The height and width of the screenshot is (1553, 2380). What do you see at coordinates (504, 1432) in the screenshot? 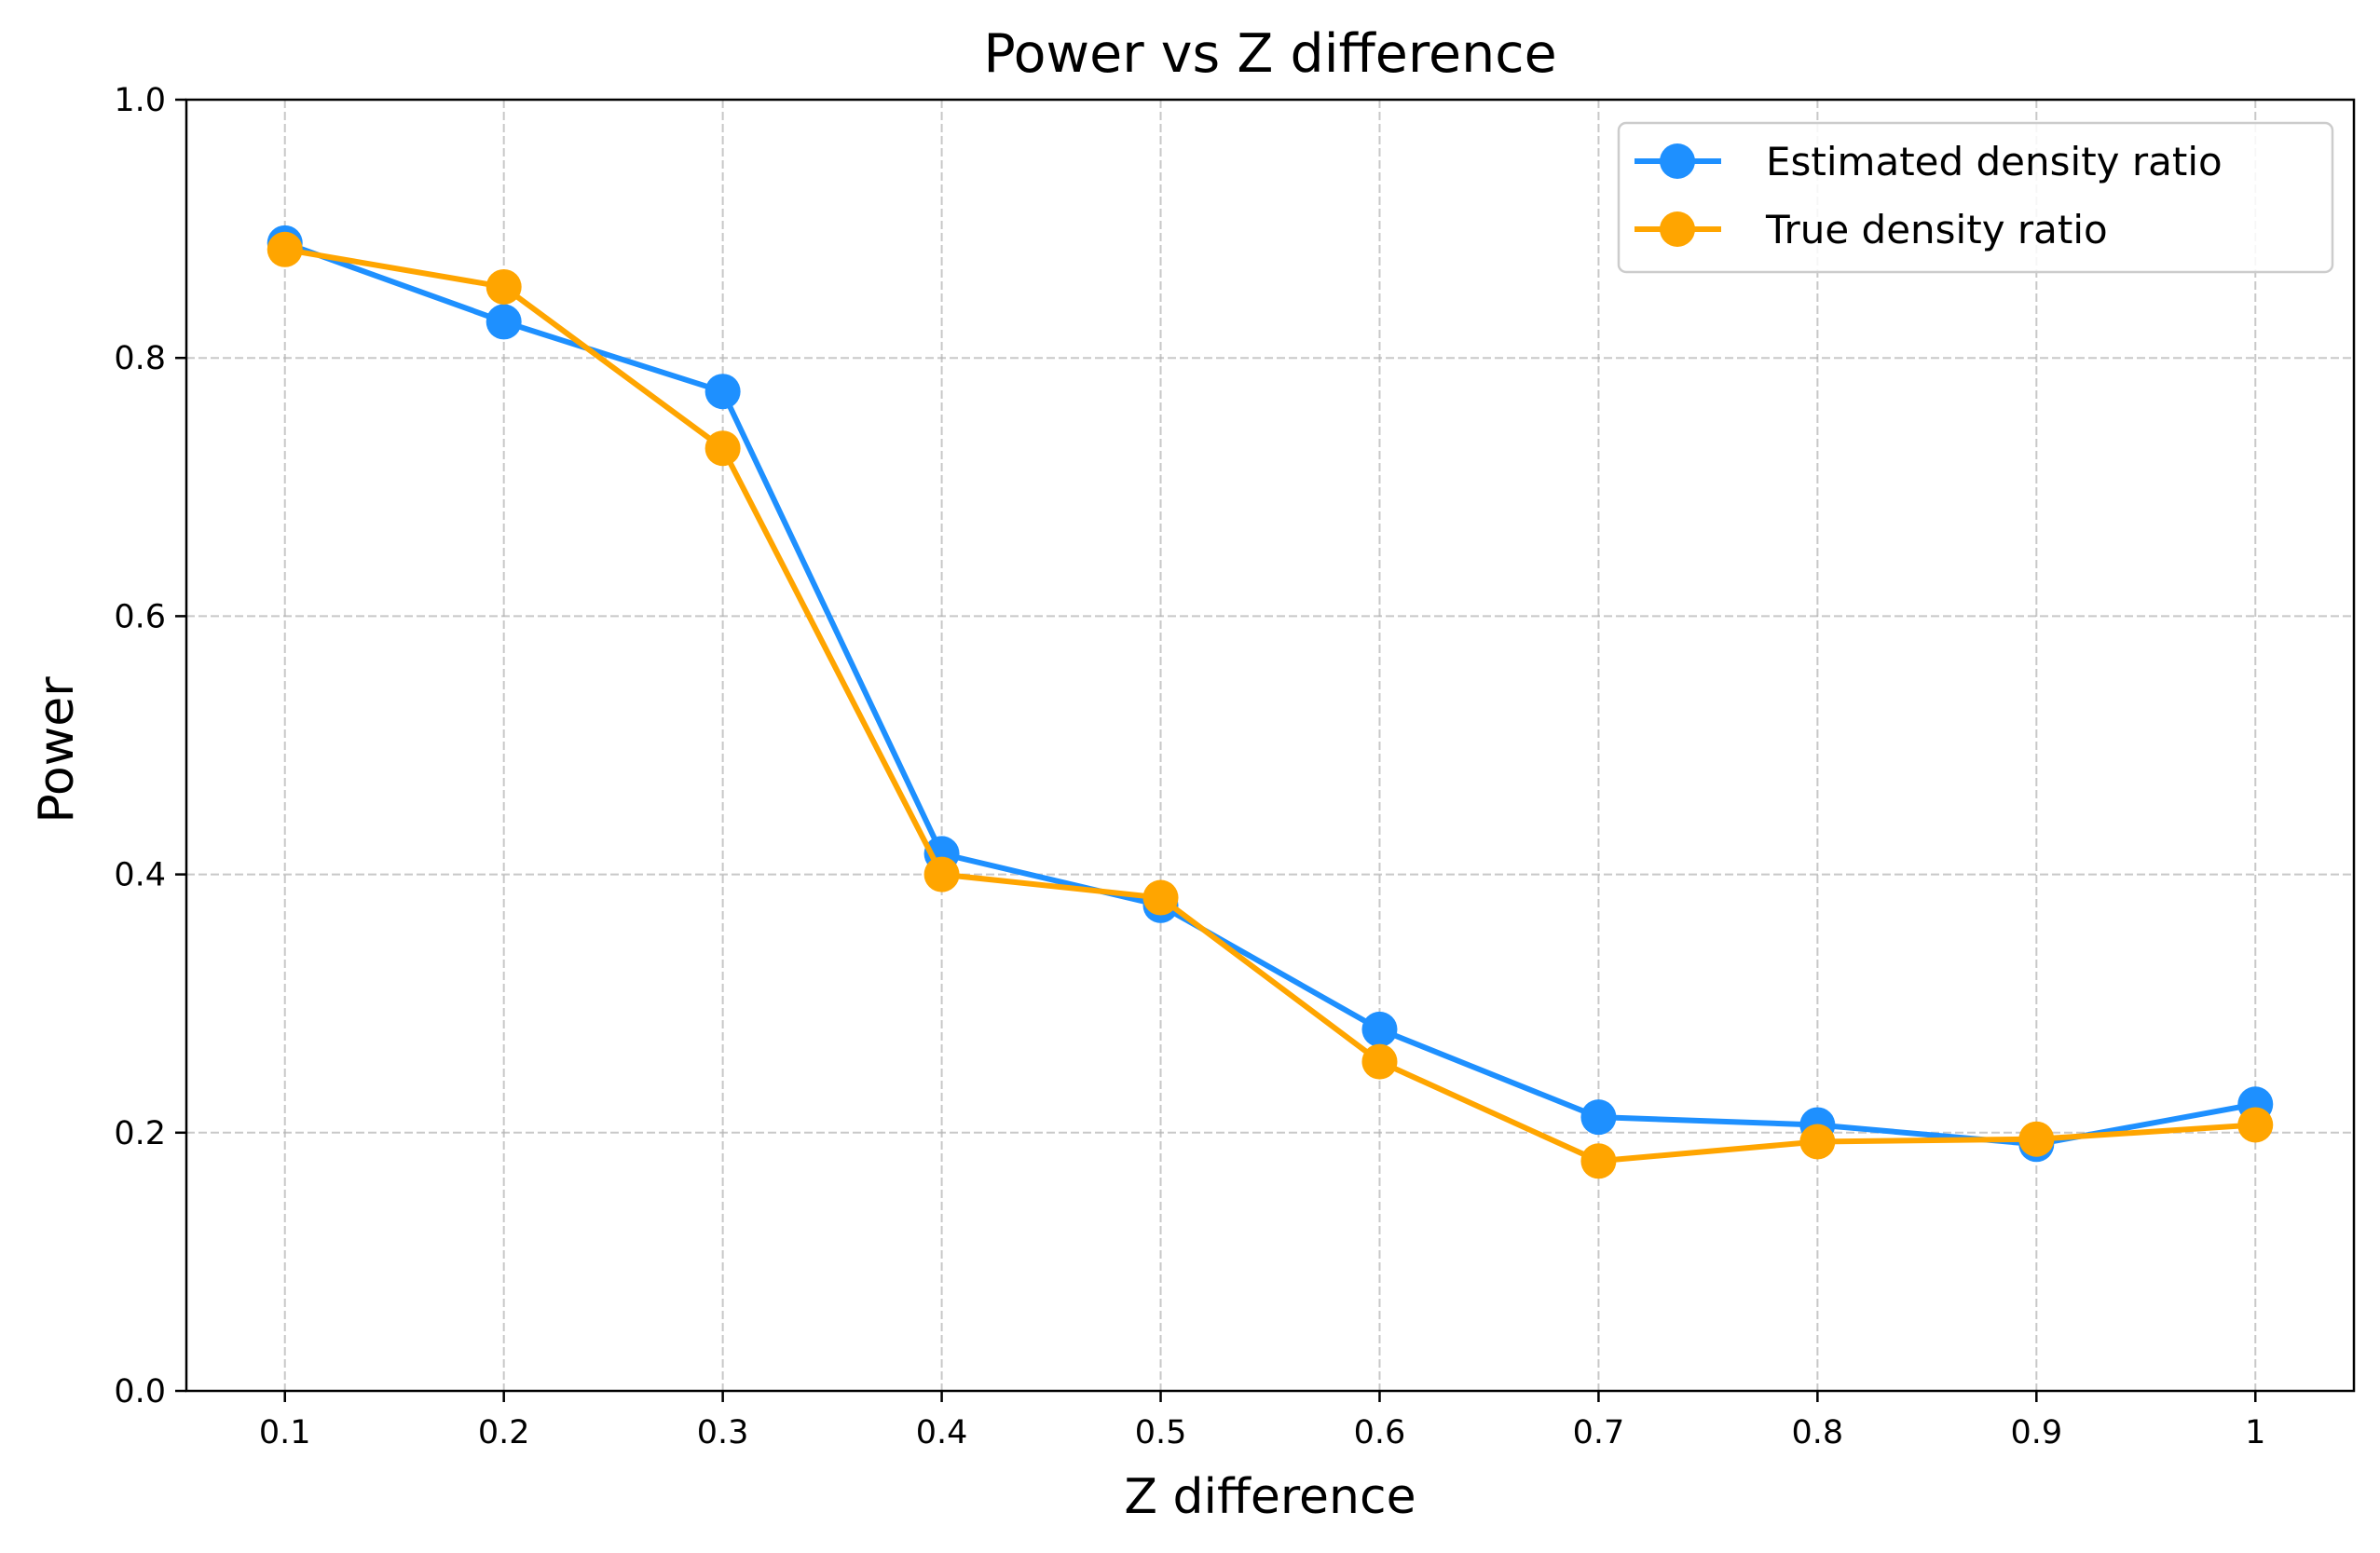
I see `x-tick-label: 0.2` at bounding box center [504, 1432].